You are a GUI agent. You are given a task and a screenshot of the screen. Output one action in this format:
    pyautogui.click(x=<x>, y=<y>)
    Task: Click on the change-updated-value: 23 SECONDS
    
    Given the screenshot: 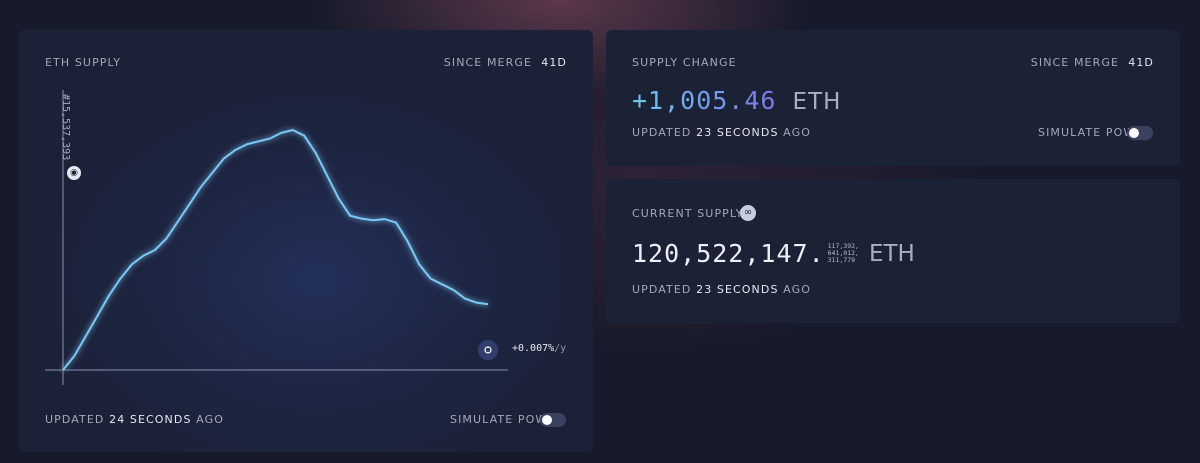 What is the action you would take?
    pyautogui.click(x=737, y=132)
    